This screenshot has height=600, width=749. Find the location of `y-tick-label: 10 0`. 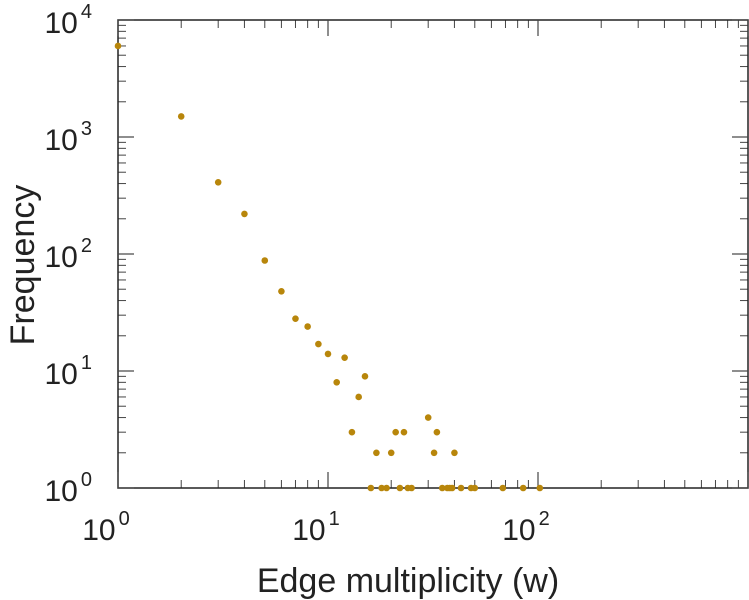

y-tick-label: 10 0 is located at coordinates (69, 488).